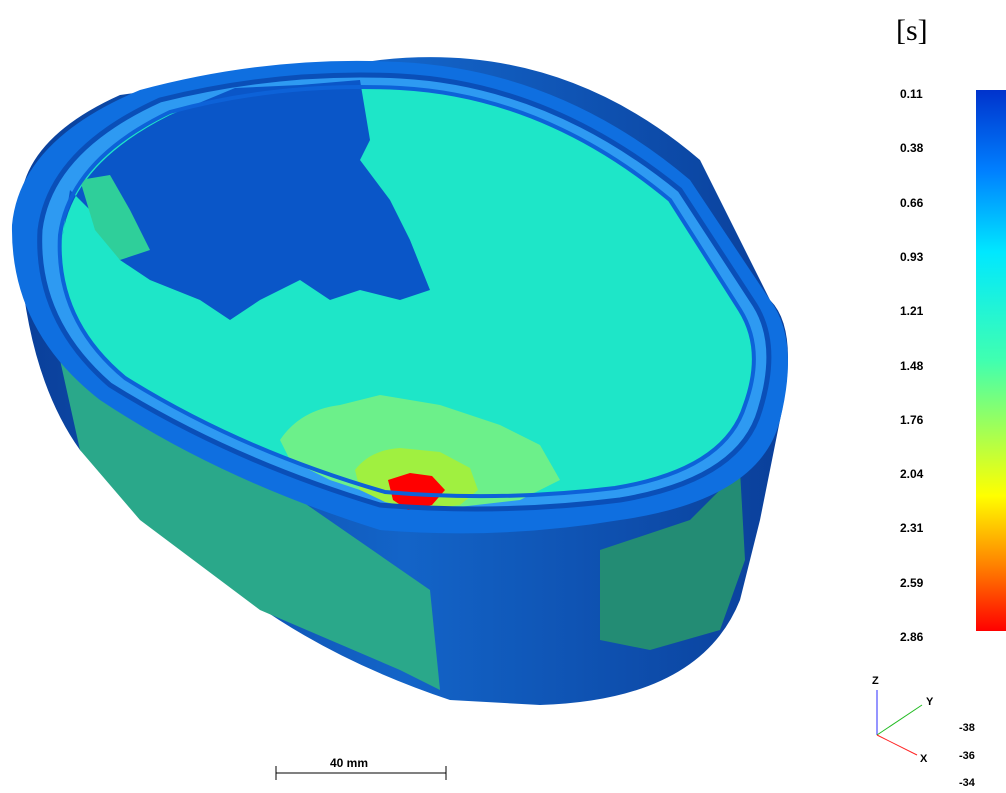 Image resolution: width=1006 pixels, height=793 pixels. I want to click on coord-value: -34, so click(967, 783).